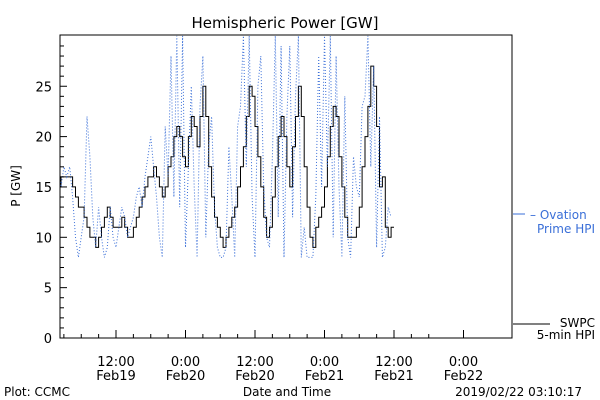  Describe the element at coordinates (577, 323) in the screenshot. I see `legend-label-swpc-line1: SWPC` at that location.